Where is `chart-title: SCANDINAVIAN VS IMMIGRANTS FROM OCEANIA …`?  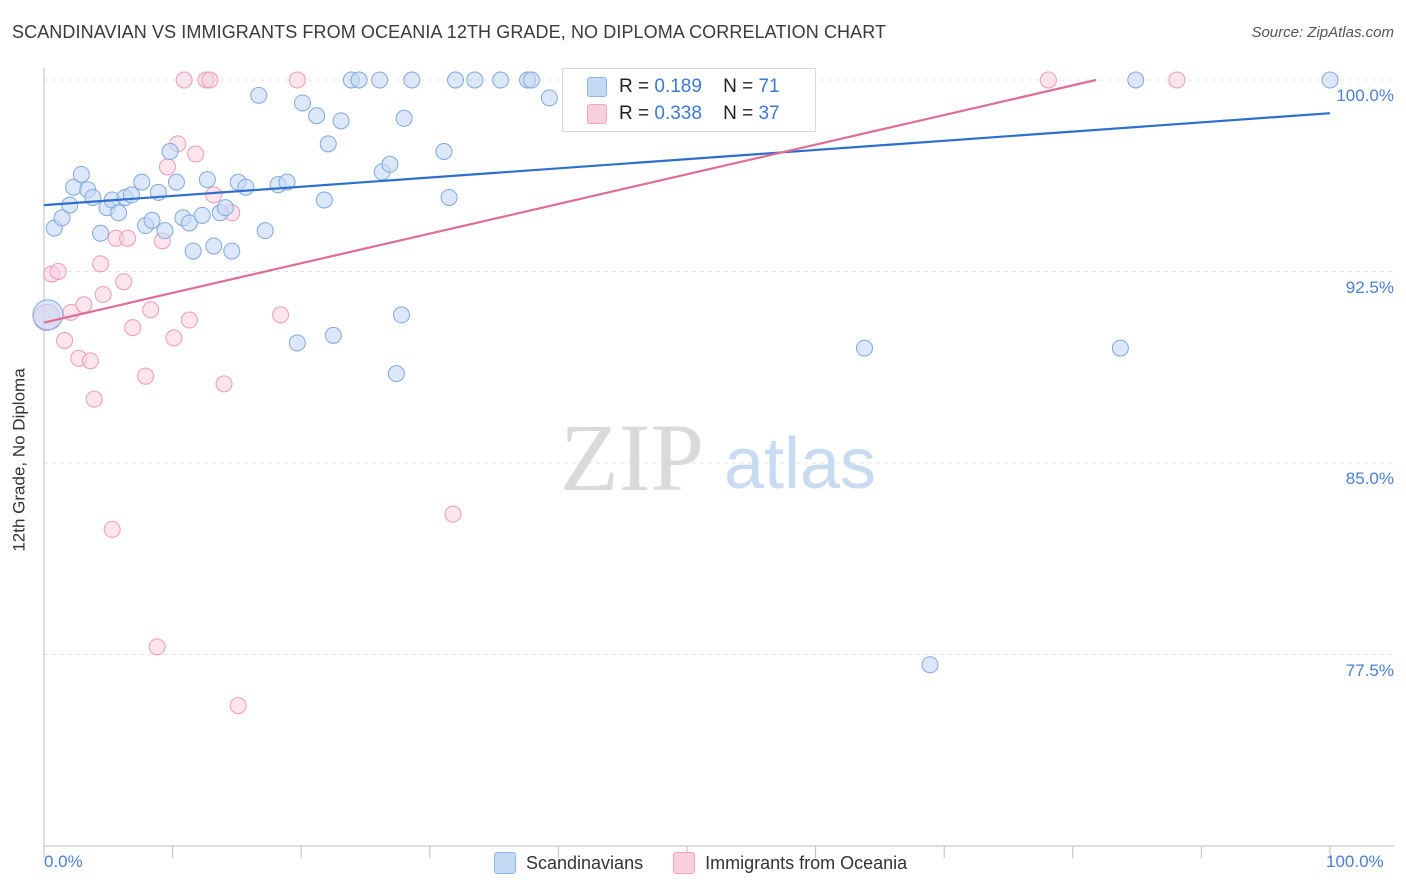 chart-title: SCANDINAVIAN VS IMMIGRANTS FROM OCEANIA … is located at coordinates (449, 32).